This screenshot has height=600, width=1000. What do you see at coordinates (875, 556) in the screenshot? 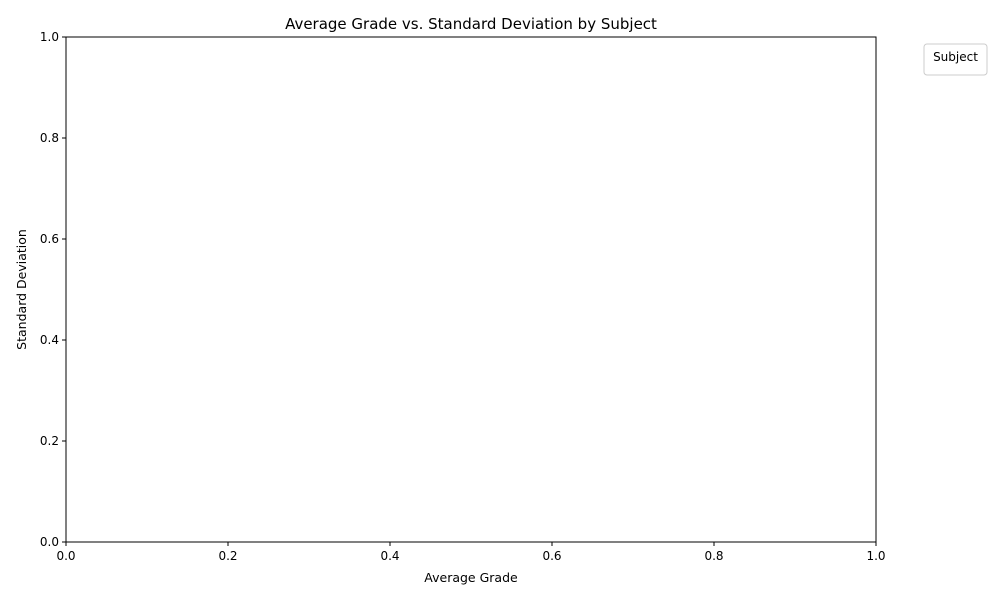
I see `x-tick-label: 1.0` at bounding box center [875, 556].